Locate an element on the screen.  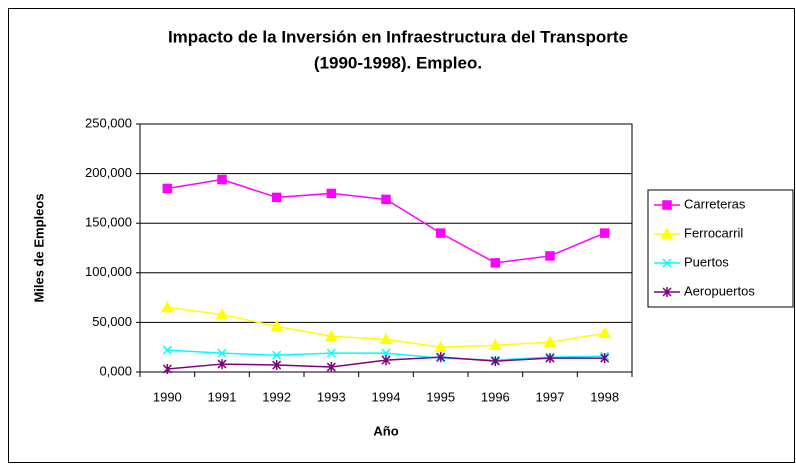
y-tick-label: 250,000 is located at coordinates (108, 122).